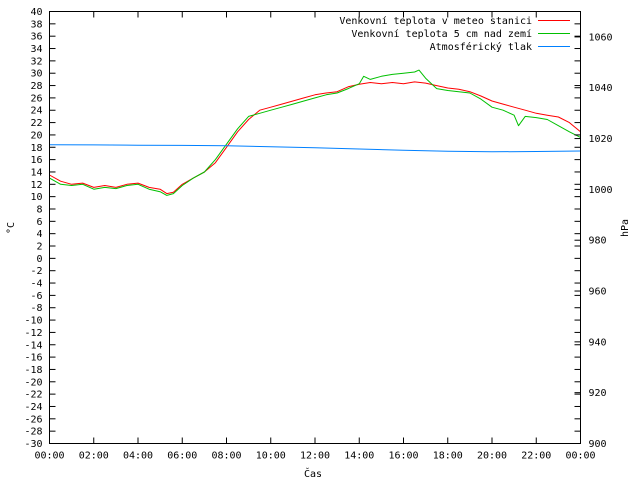 The image size is (640, 480). What do you see at coordinates (359, 456) in the screenshot?
I see `x-tick-label: 14:00` at bounding box center [359, 456].